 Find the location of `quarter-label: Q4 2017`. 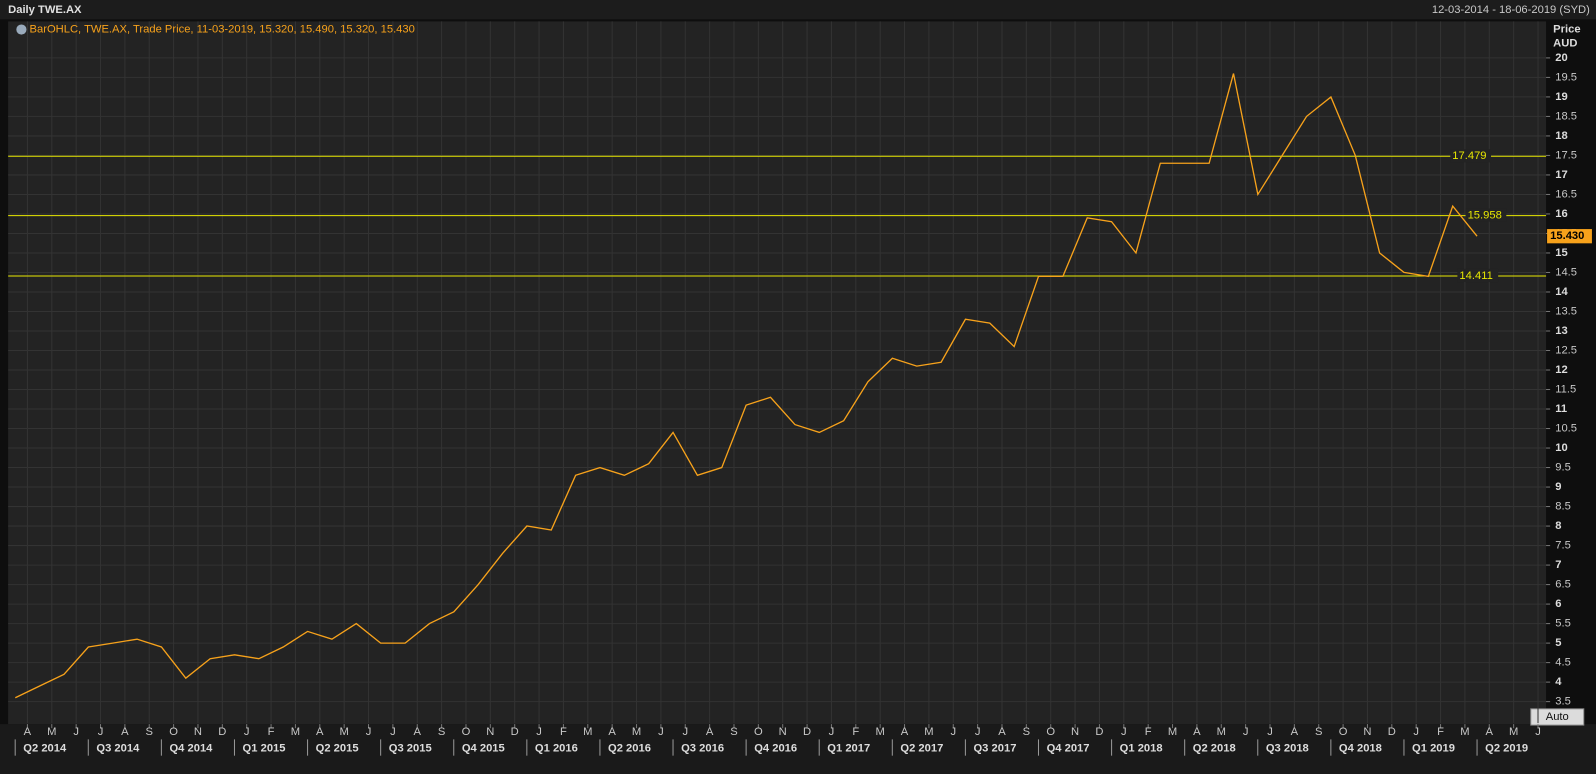

quarter-label: Q4 2017 is located at coordinates (1068, 748).